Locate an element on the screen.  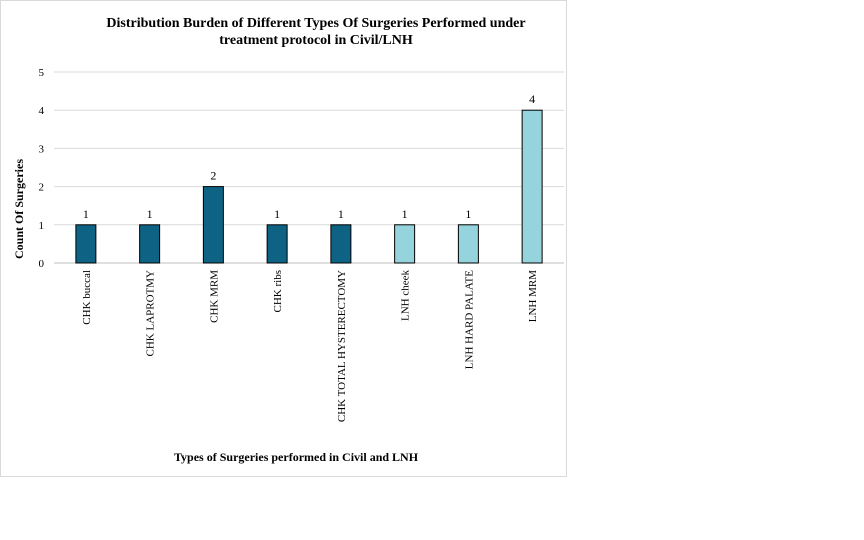
y-tick-label: 2 is located at coordinates (42, 188).